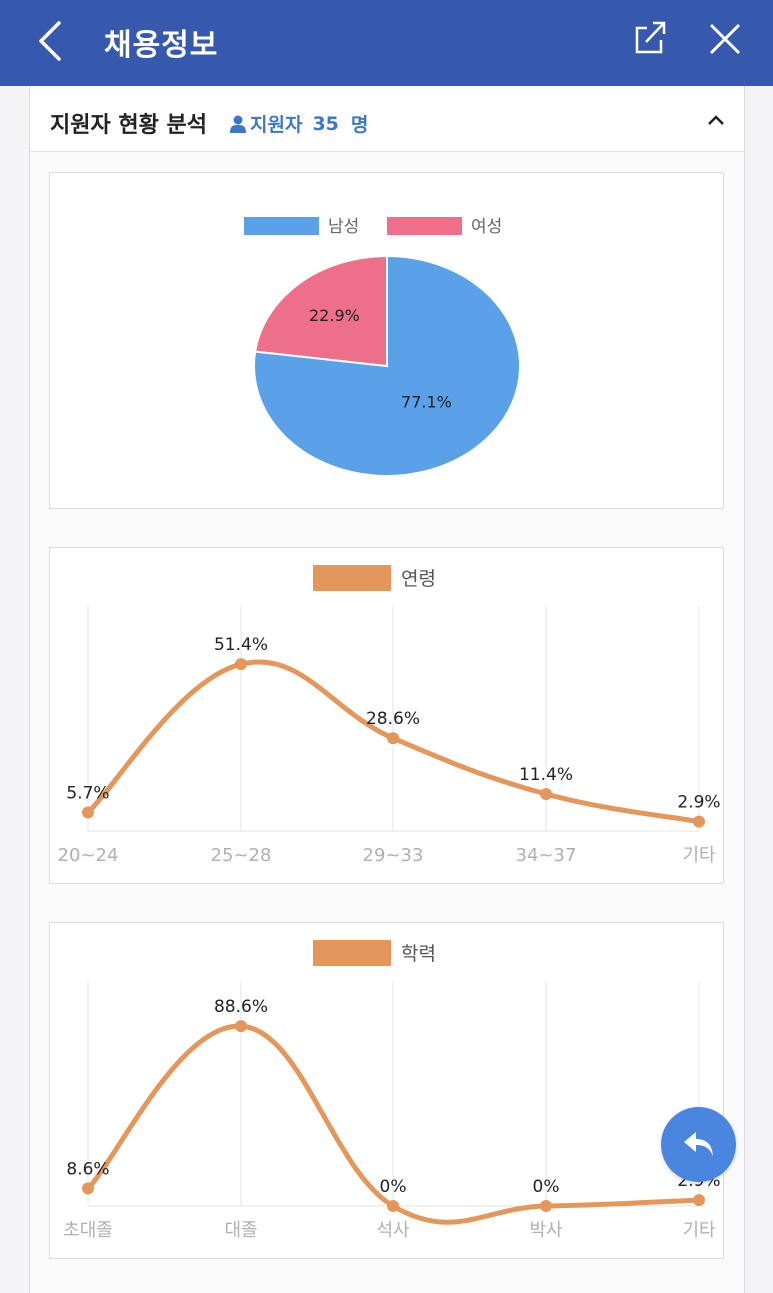 Image resolution: width=773 pixels, height=1293 pixels. Describe the element at coordinates (241, 645) in the screenshot. I see `data-label-1: 51.4%` at that location.